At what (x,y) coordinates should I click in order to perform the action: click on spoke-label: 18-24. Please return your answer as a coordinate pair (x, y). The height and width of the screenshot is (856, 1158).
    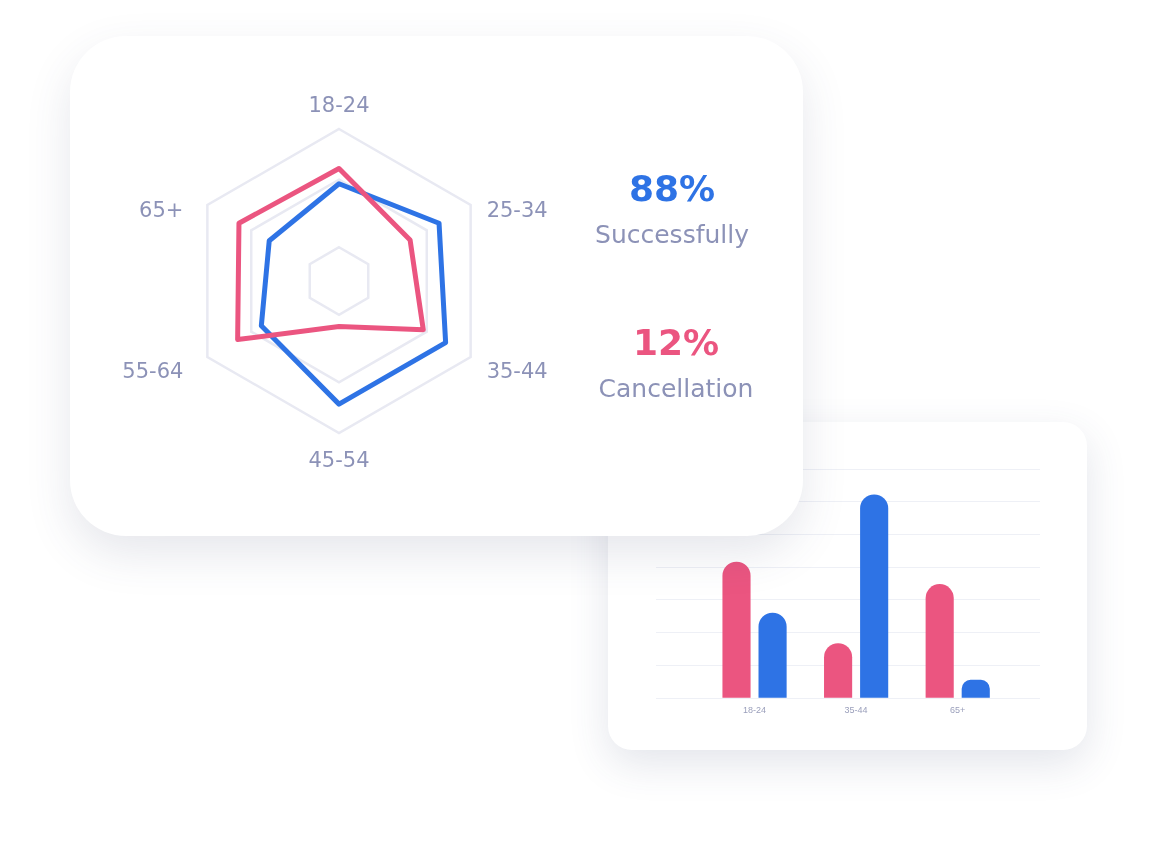
    Looking at the image, I should click on (339, 104).